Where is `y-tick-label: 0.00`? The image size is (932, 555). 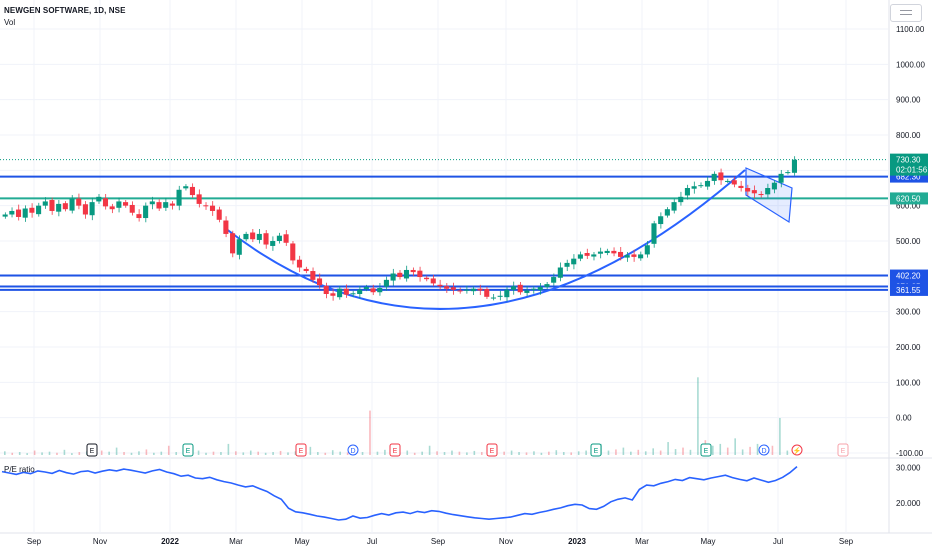 y-tick-label: 0.00 is located at coordinates (904, 418).